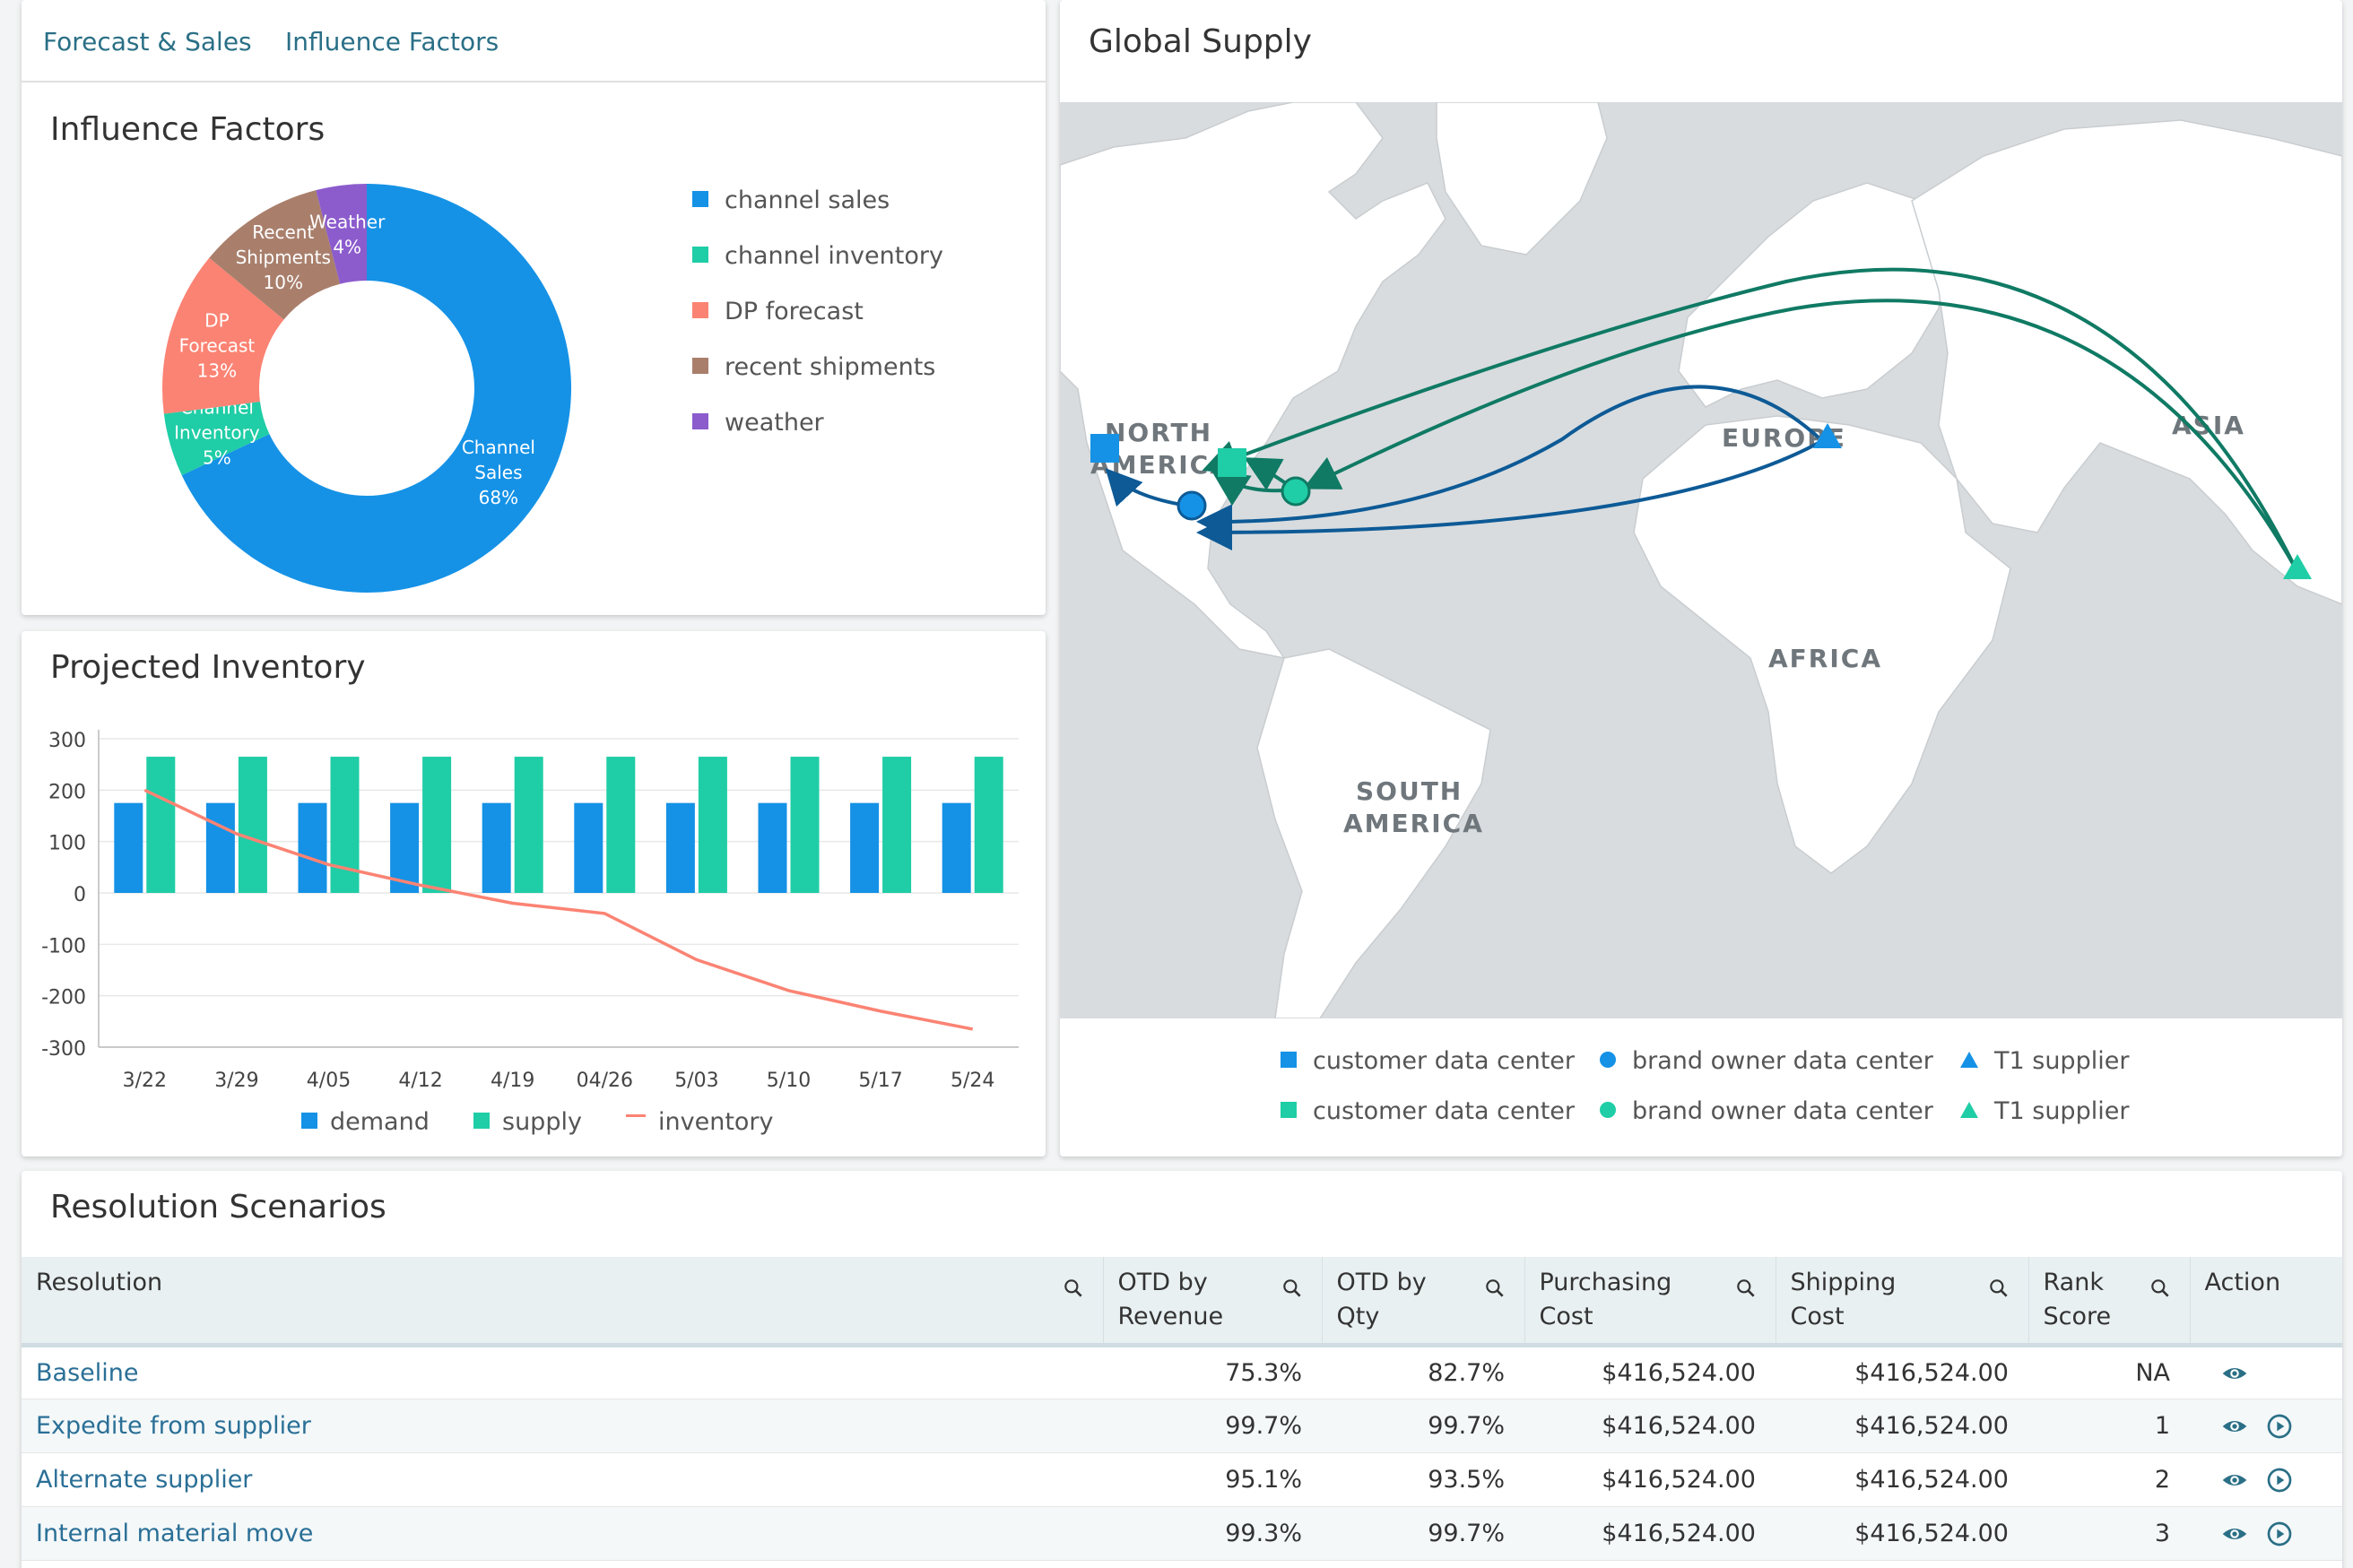  What do you see at coordinates (1146, 487) in the screenshot?
I see `route-blue-brand-to-customer` at bounding box center [1146, 487].